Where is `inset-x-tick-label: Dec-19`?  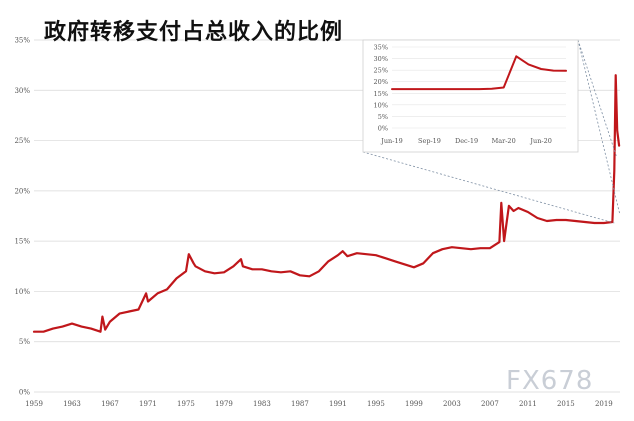
inset-x-tick-label: Dec-19 is located at coordinates (466, 141).